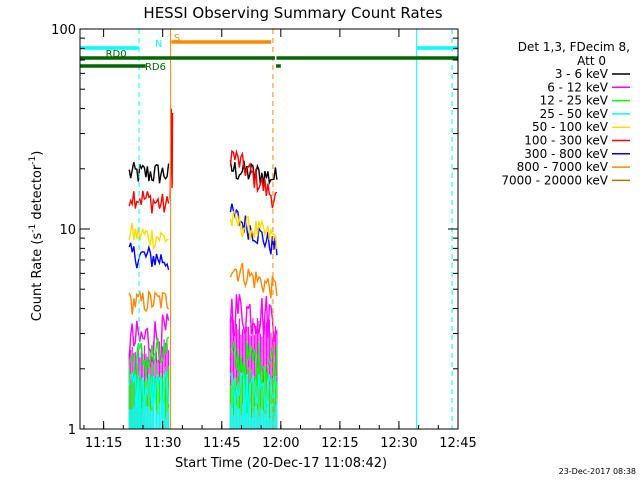 The width and height of the screenshot is (640, 480). What do you see at coordinates (554, 180) in the screenshot?
I see `legend-label-8: 7000 - 20000 keV` at bounding box center [554, 180].